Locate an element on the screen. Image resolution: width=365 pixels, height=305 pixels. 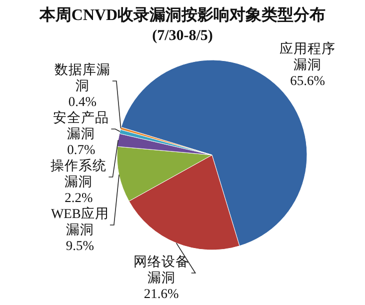
chart-subtitle: (7/30-8/5) is located at coordinates (182, 36).